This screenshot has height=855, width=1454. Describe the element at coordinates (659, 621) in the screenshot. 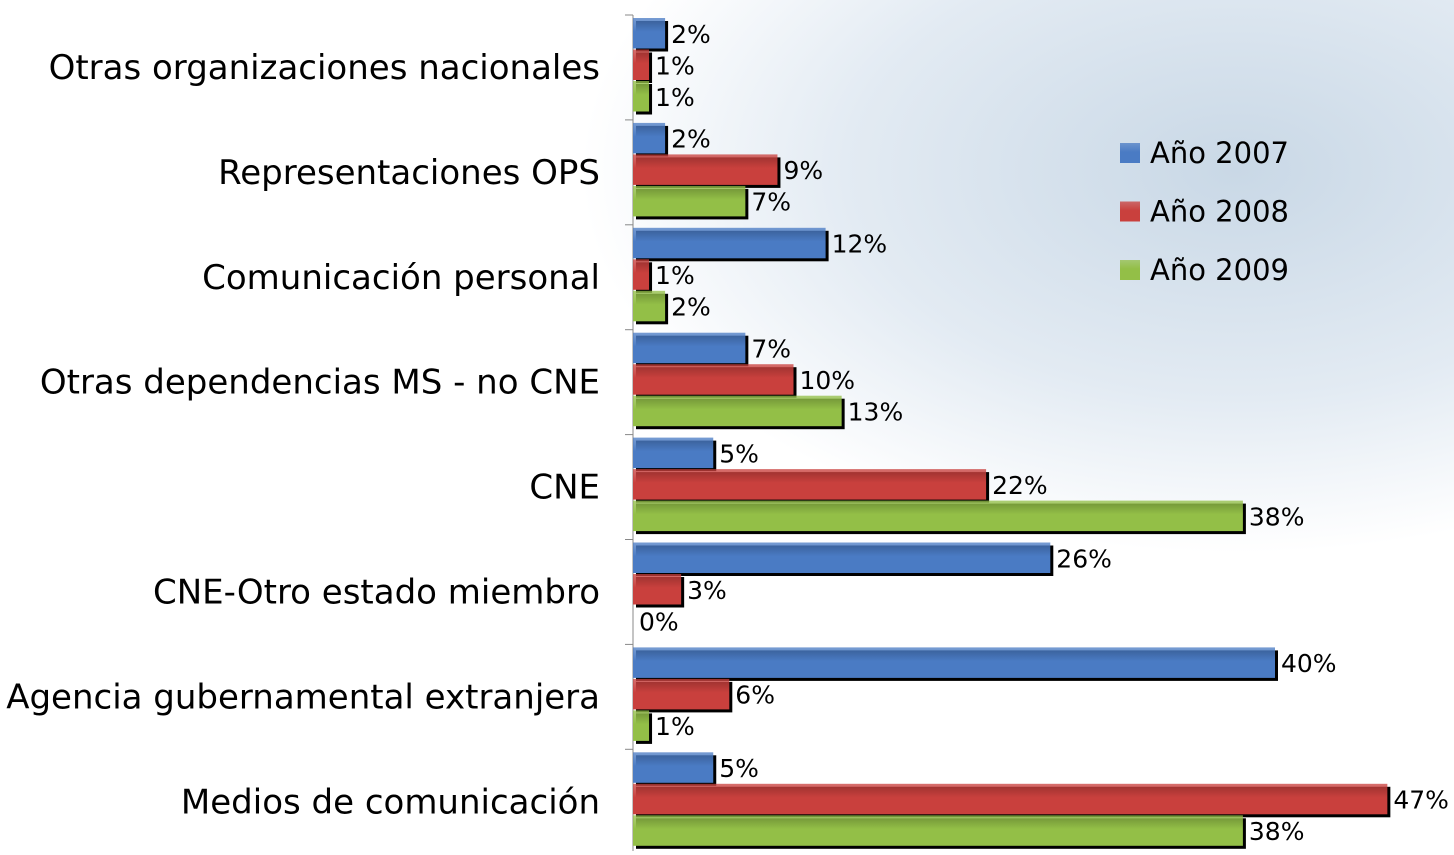

I see `data-label: 0%` at that location.